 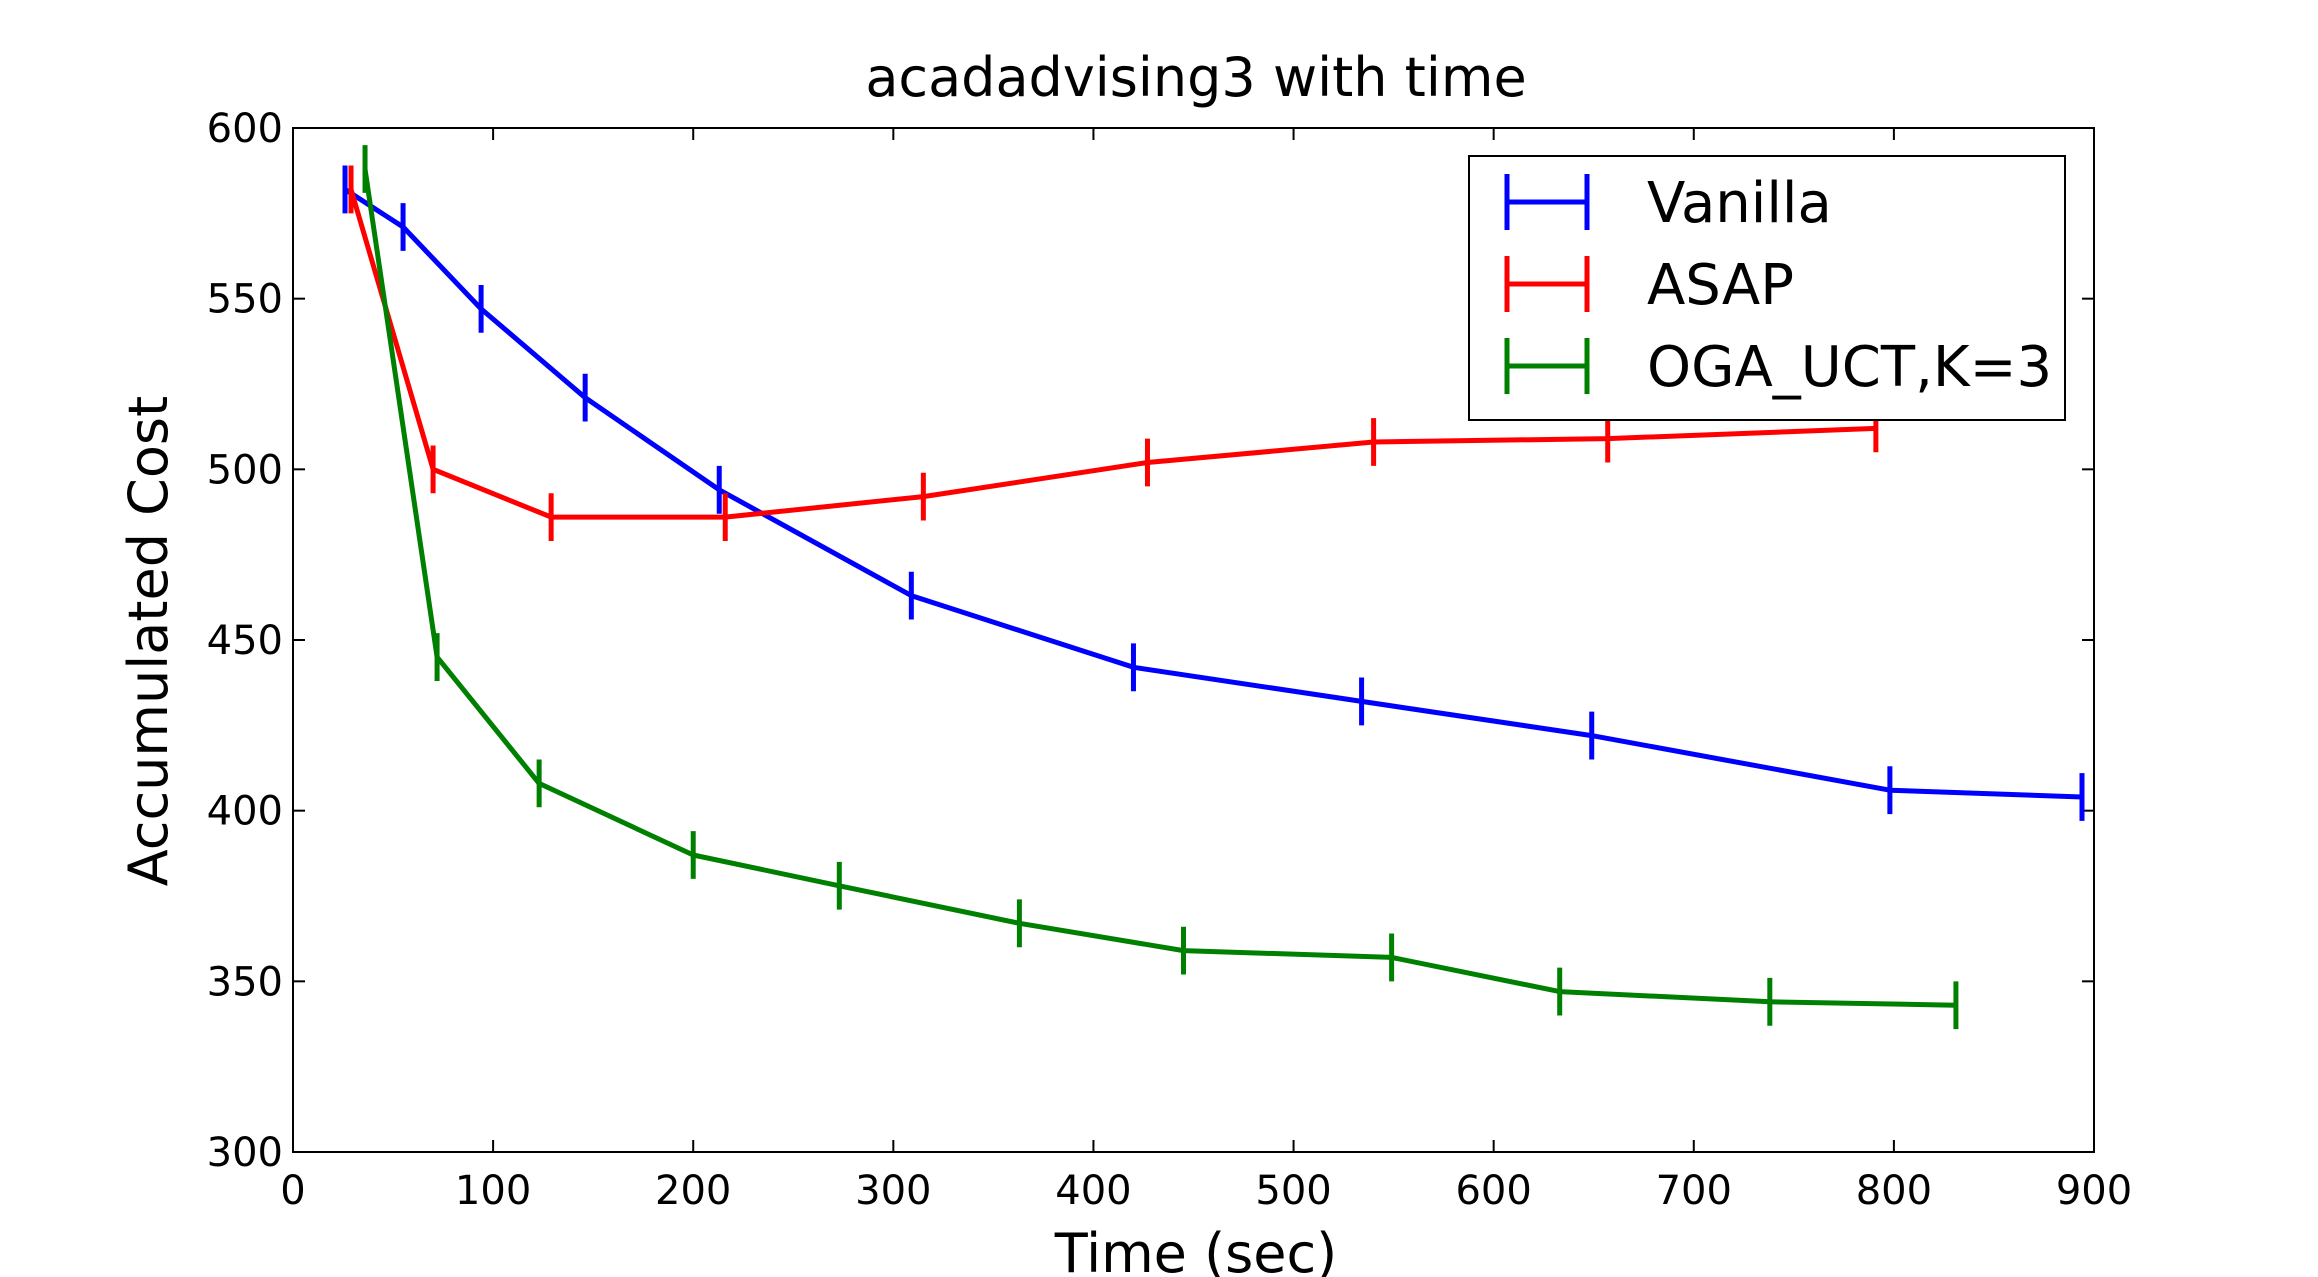 I want to click on legend-label: ASAP, so click(x=1720, y=285).